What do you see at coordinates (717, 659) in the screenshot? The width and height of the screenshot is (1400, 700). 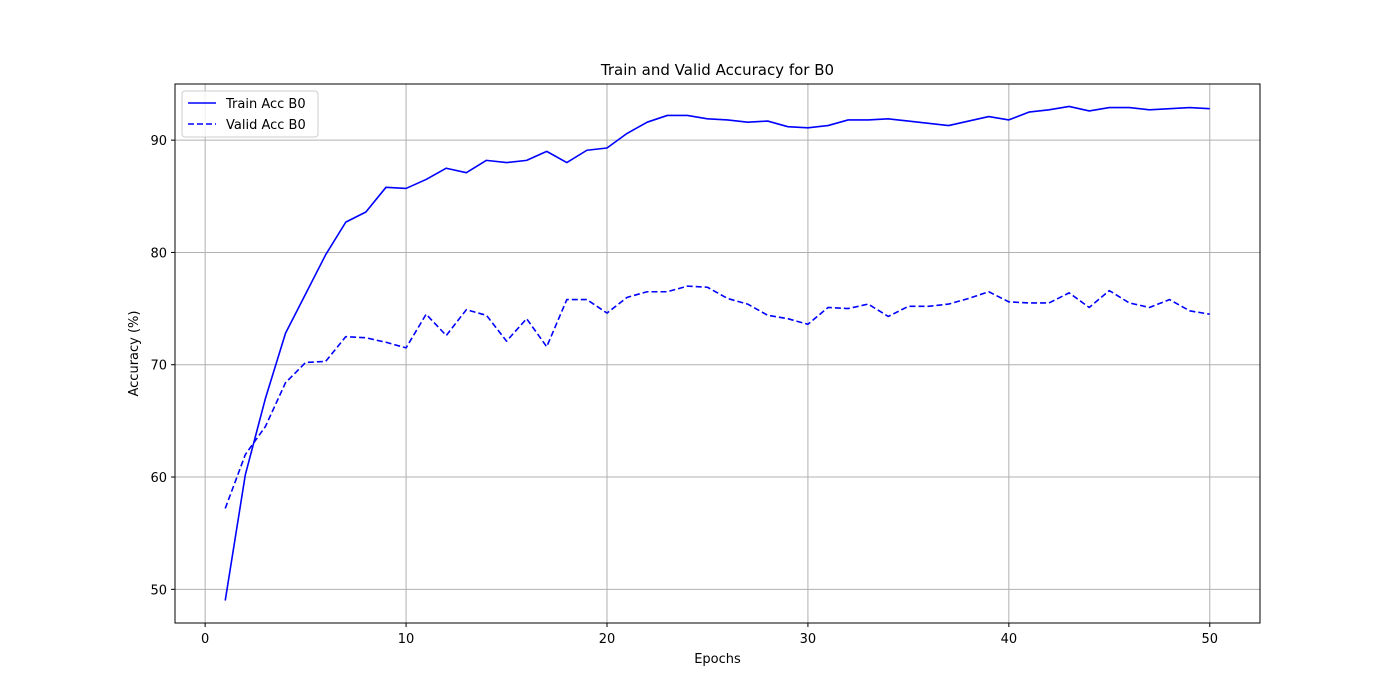 I see `x-axis-title: Epochs` at bounding box center [717, 659].